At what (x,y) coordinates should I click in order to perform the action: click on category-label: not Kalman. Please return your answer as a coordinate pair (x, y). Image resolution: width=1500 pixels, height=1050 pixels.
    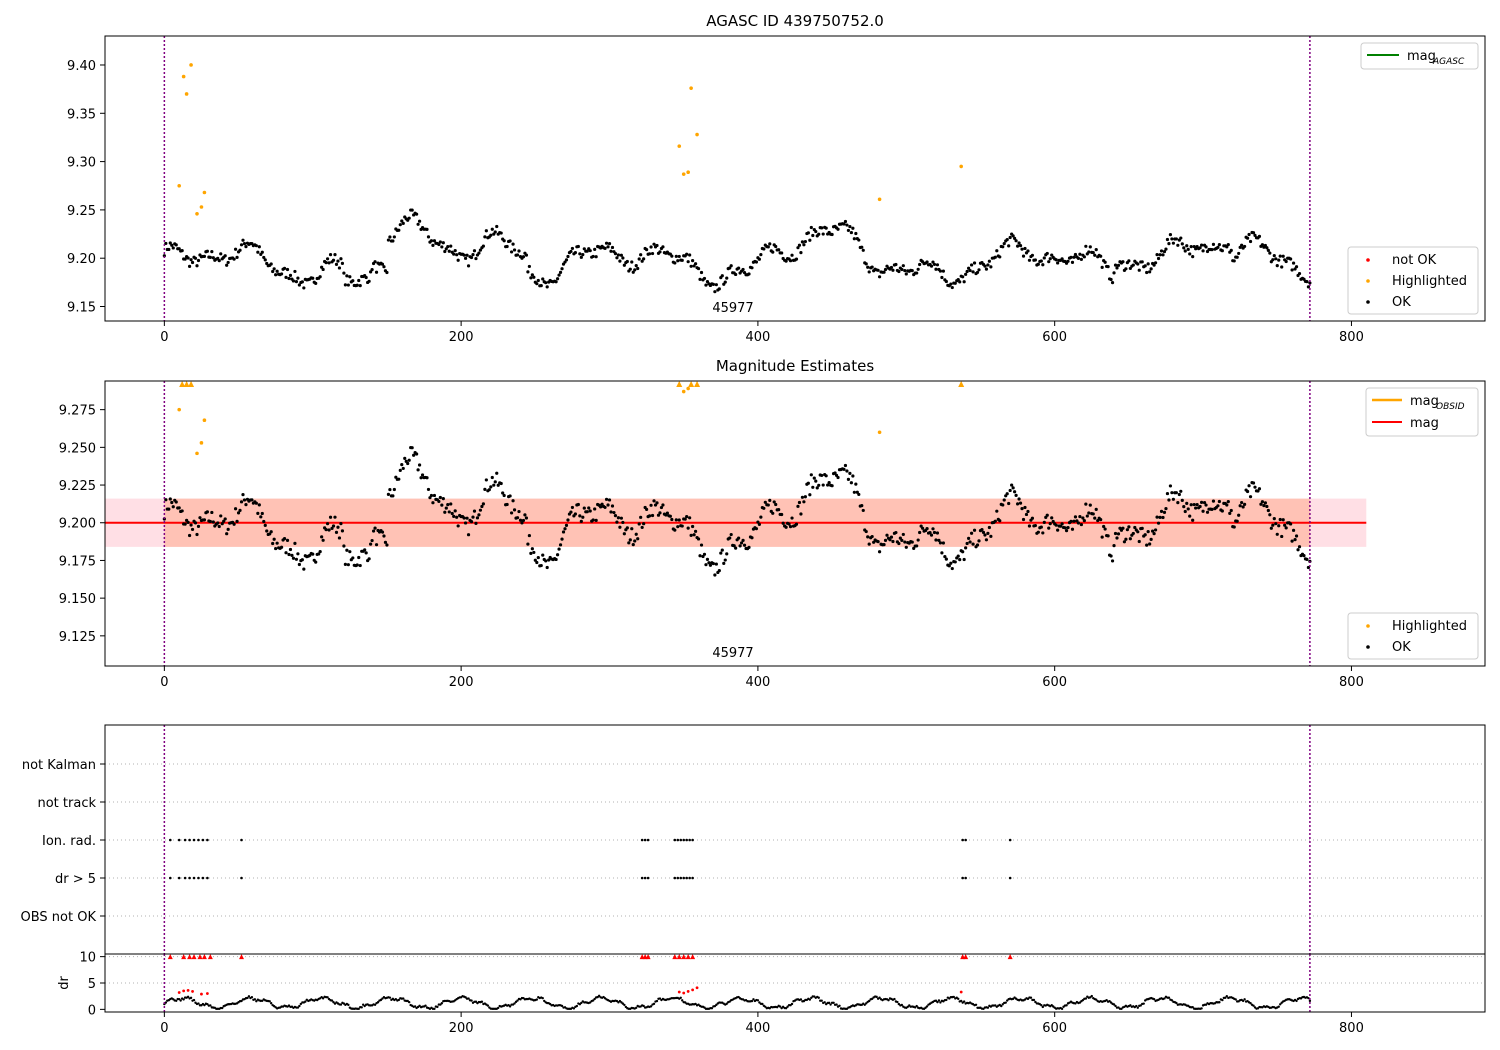
    Looking at the image, I should click on (59, 765).